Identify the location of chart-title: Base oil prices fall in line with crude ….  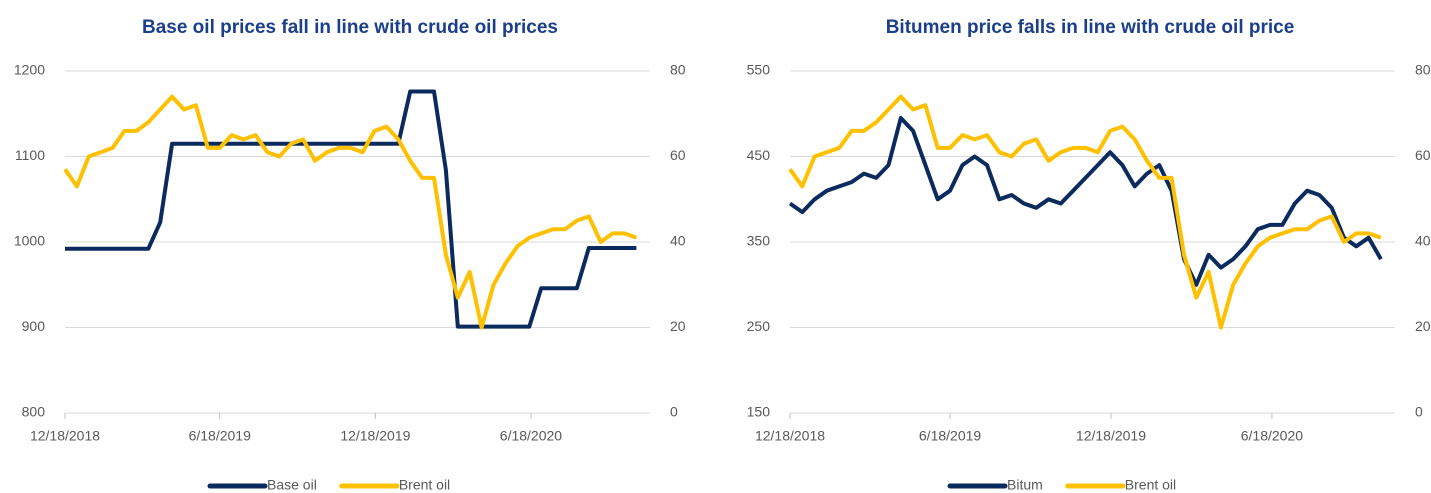
(350, 27).